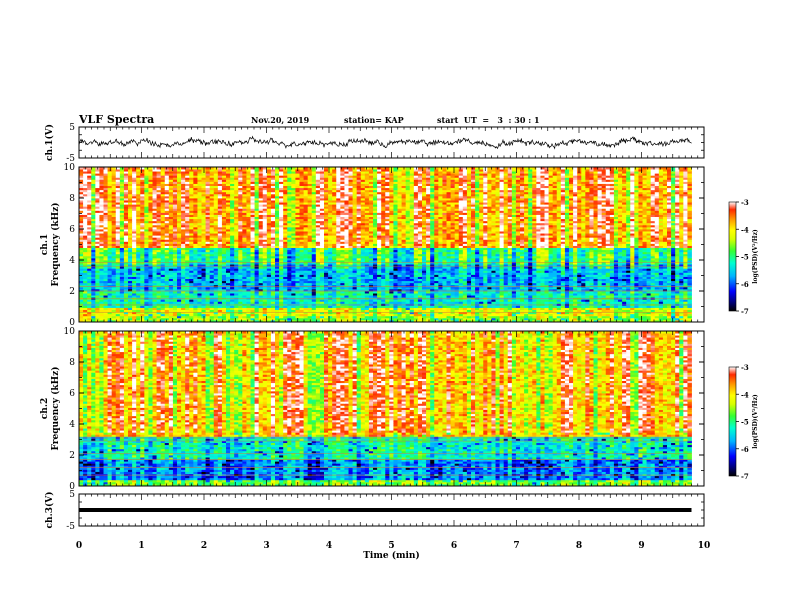 This screenshot has height=612, width=792. What do you see at coordinates (72, 199) in the screenshot?
I see `ch1-spectrogram-ytick-label: 8` at bounding box center [72, 199].